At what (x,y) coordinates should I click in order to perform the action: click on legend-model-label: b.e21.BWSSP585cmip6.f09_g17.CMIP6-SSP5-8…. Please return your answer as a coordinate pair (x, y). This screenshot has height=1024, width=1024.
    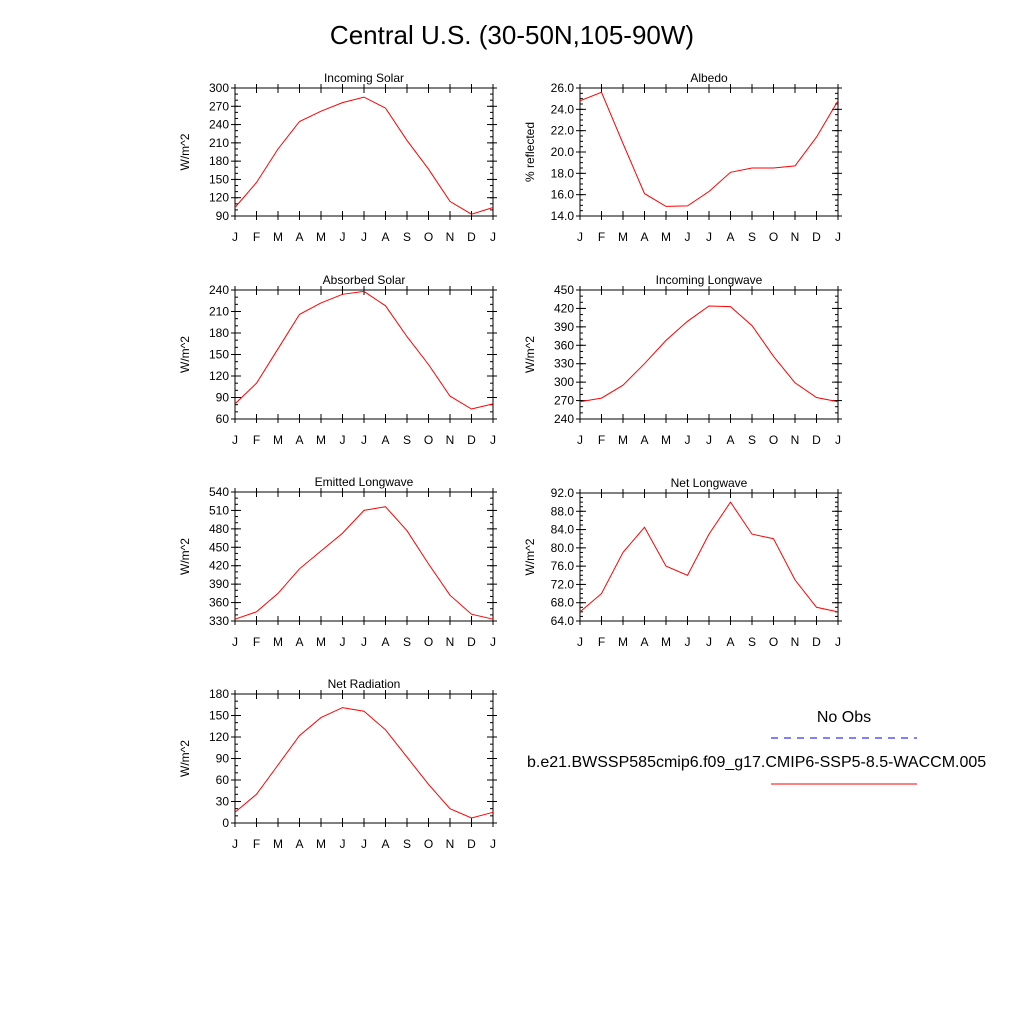
    Looking at the image, I should click on (756, 762).